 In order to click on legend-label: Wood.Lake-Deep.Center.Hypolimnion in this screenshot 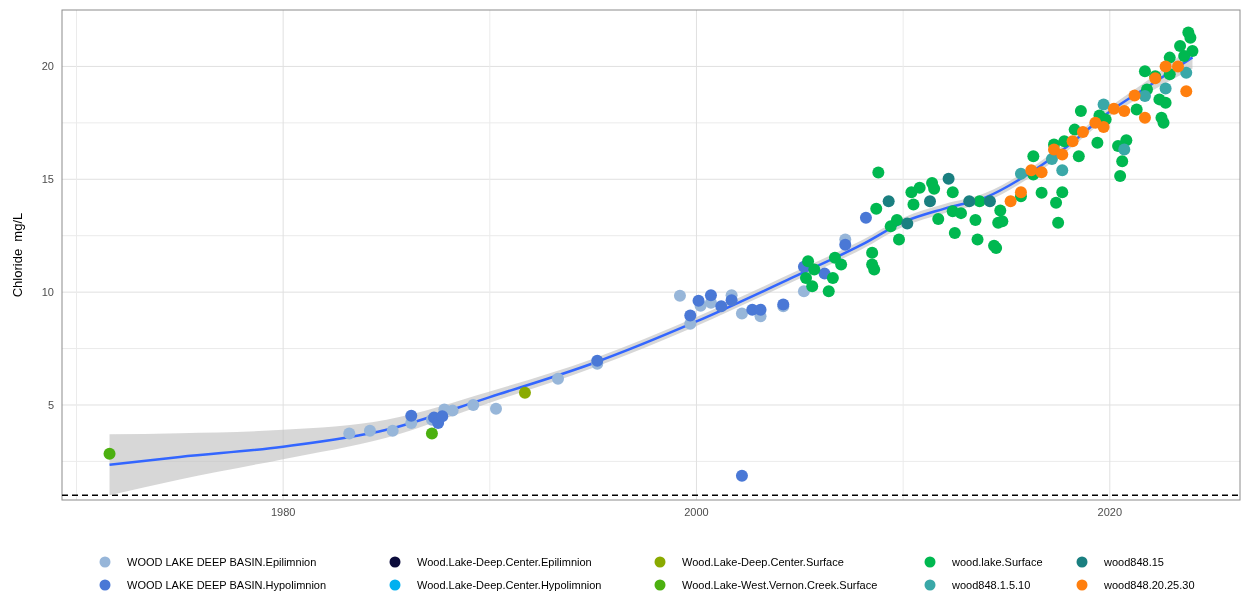, I will do `click(509, 585)`.